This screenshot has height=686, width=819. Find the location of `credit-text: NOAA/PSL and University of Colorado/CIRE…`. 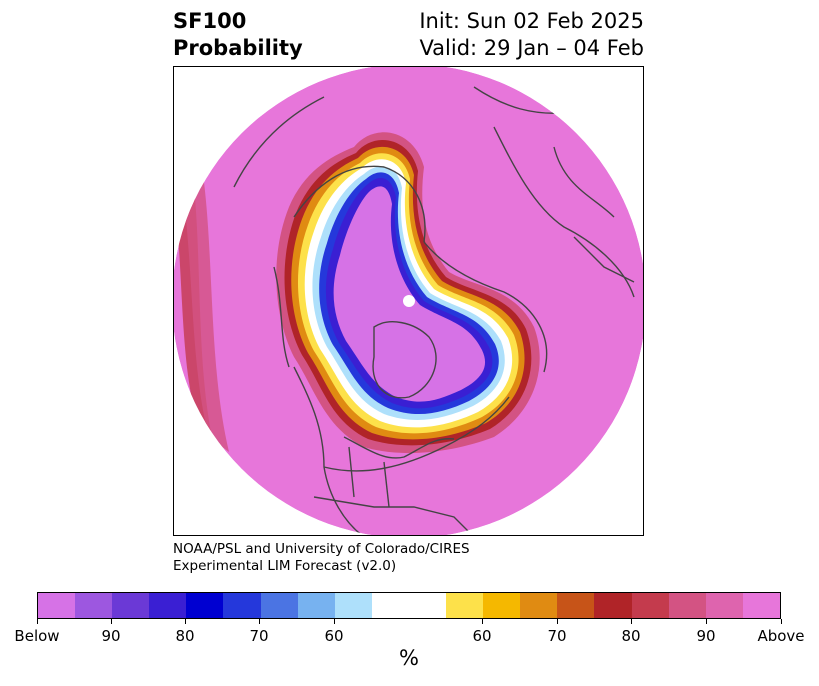

credit-text: NOAA/PSL and University of Colorado/CIRE… is located at coordinates (321, 558).